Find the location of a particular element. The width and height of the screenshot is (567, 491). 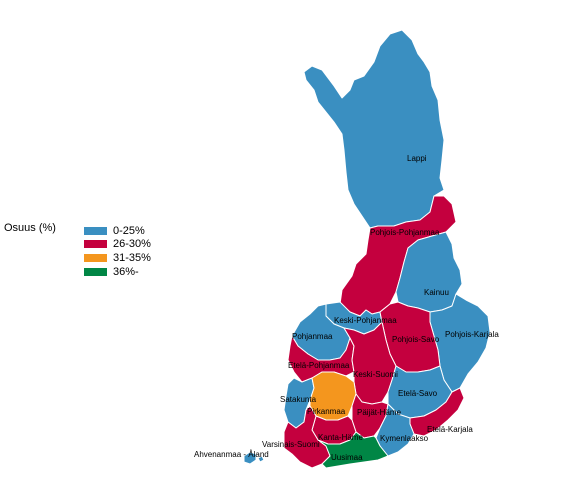

label-pohjois-savo: Pohjois-Savo is located at coordinates (416, 339).